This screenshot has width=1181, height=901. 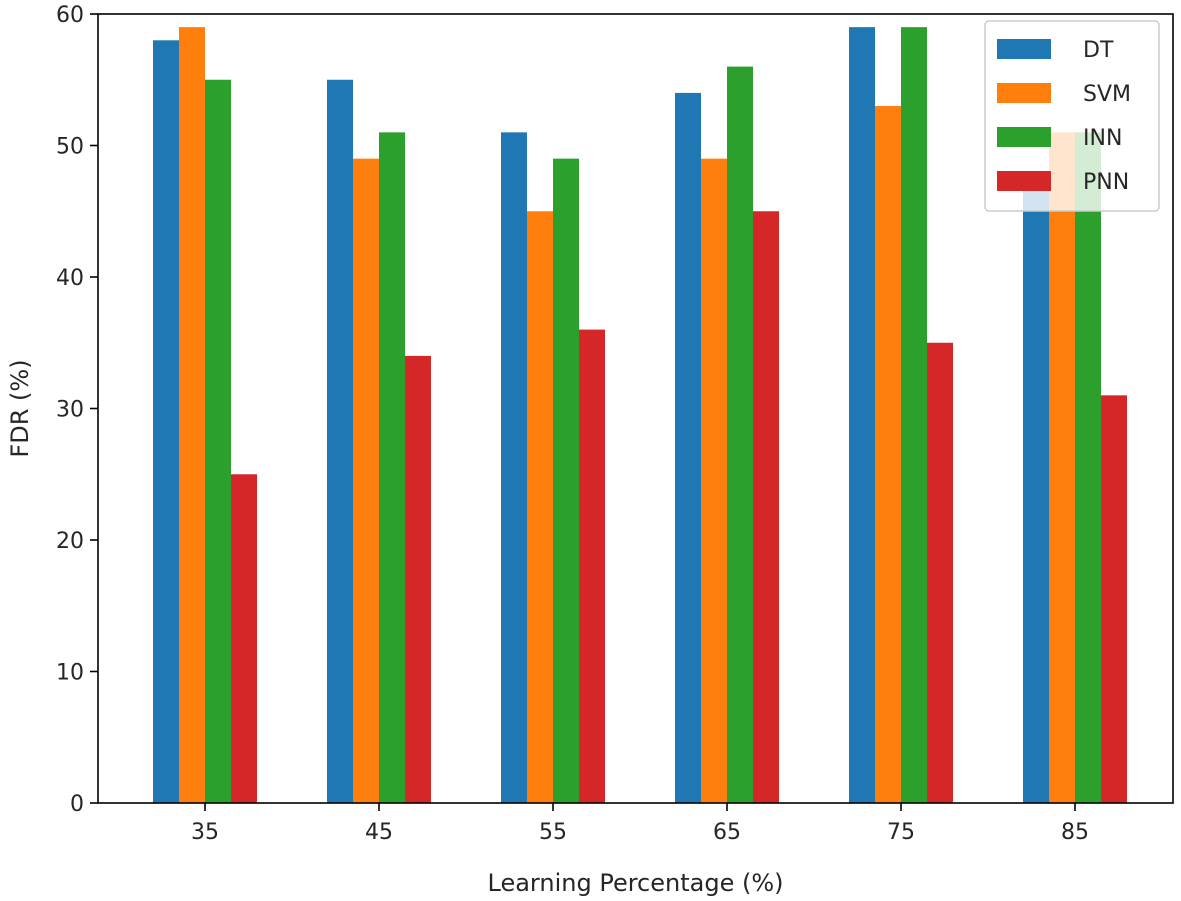 I want to click on legend-label-pnn: PNN, so click(x=1106, y=182).